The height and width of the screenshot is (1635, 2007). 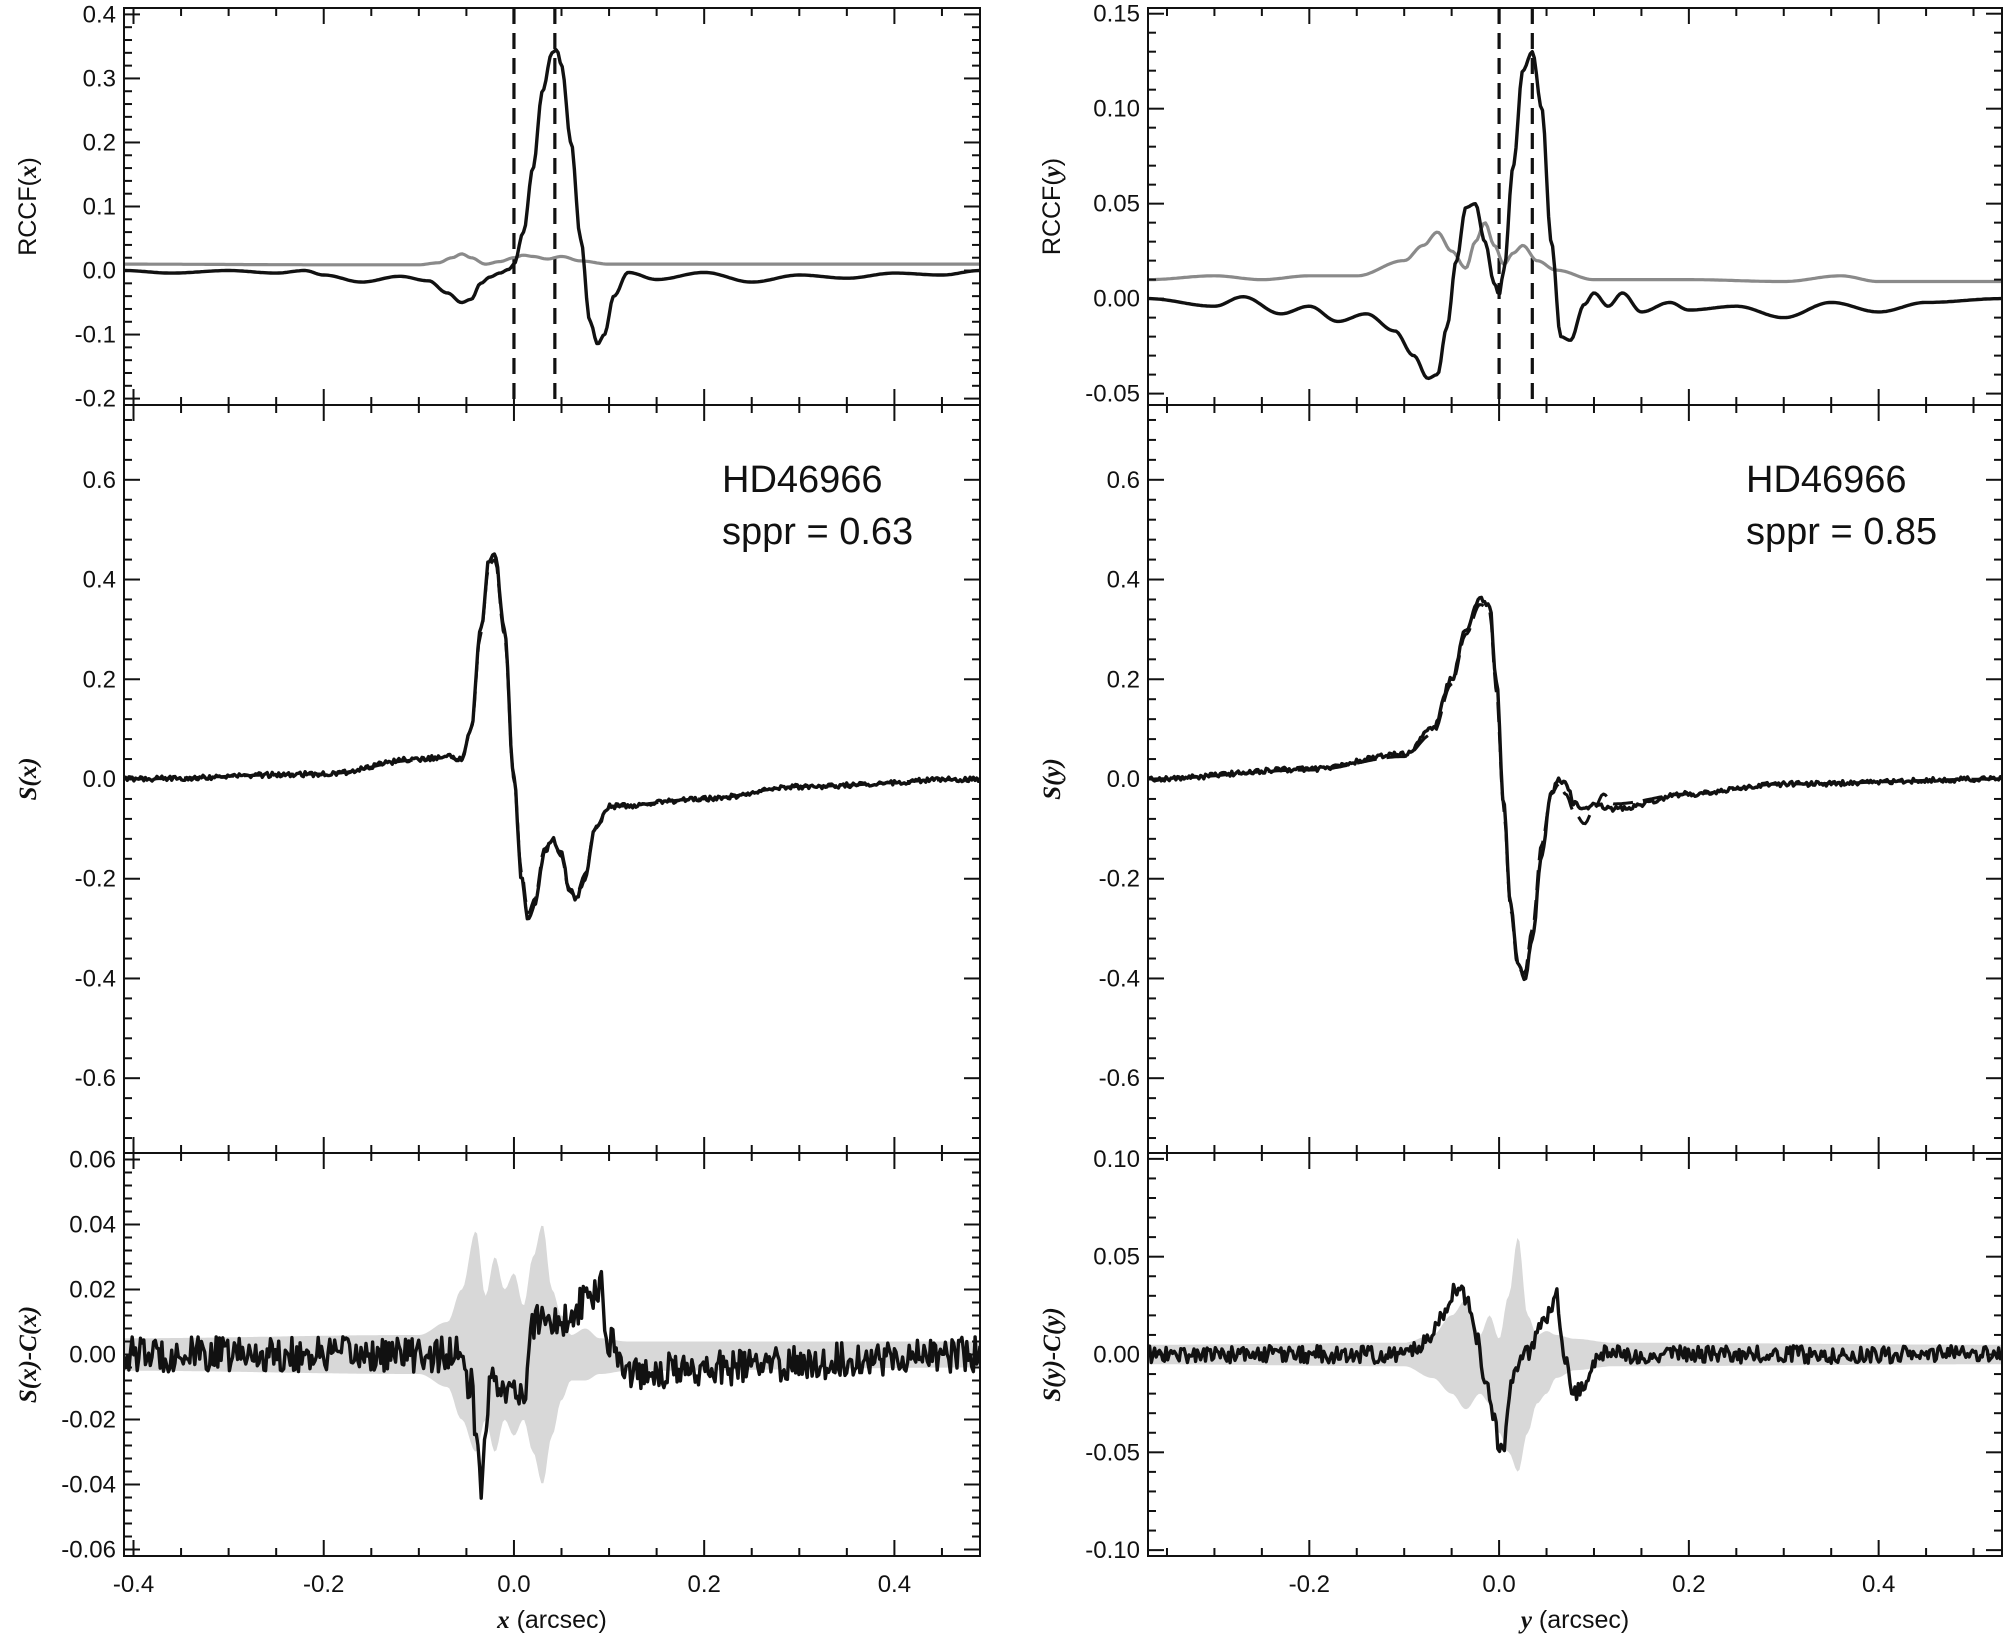 I want to click on x-axis-label: x (arcsec), so click(x=551, y=1620).